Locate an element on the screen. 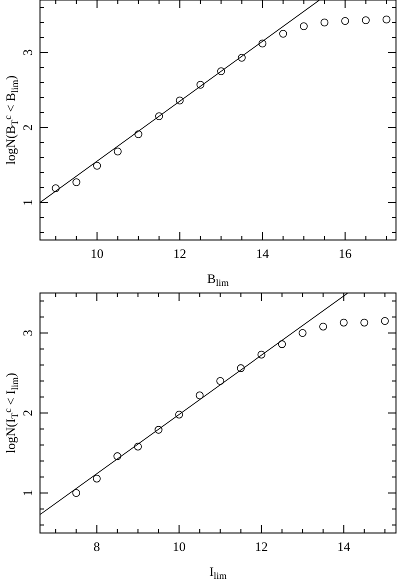 Image resolution: width=397 pixels, height=581 pixels. x-tick-label: 8 is located at coordinates (97, 546).